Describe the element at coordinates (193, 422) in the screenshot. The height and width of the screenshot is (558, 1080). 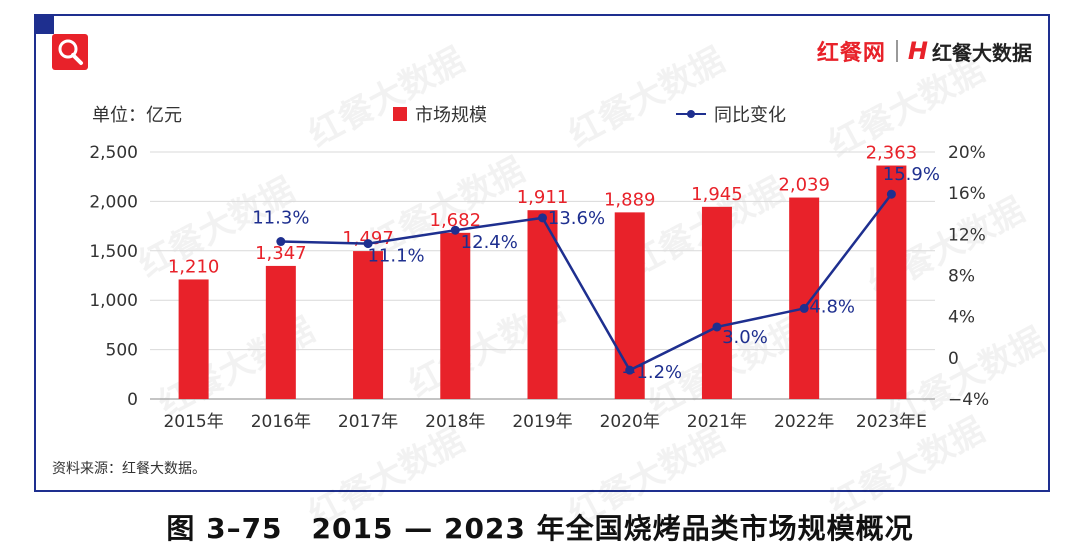
I see `x-tick-label: 2015年` at that location.